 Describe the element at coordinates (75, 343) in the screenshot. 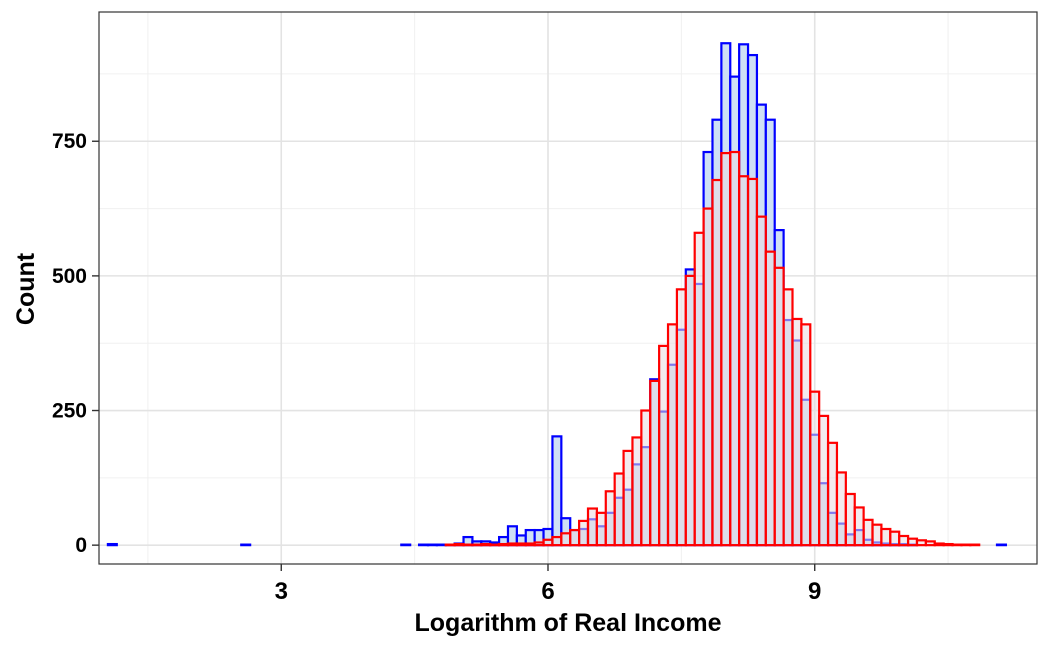

I see `y-axis: 0 250 500 750` at that location.